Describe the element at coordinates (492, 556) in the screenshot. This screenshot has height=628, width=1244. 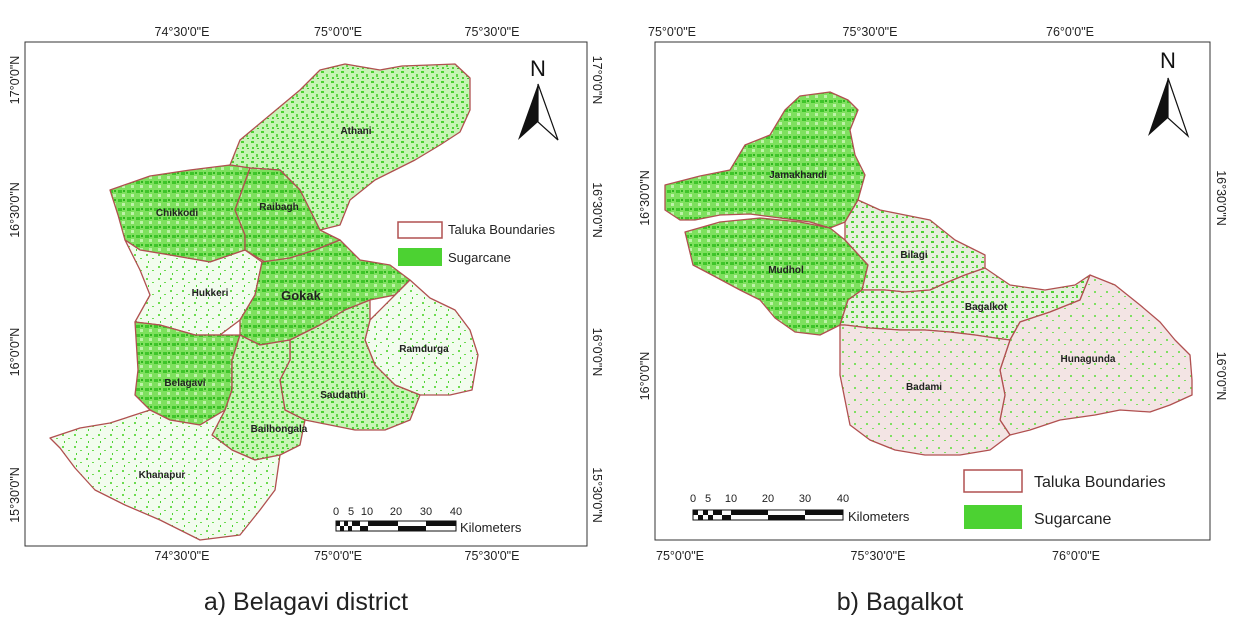
I see `lon-bottom-3: 75°30'0"E` at that location.